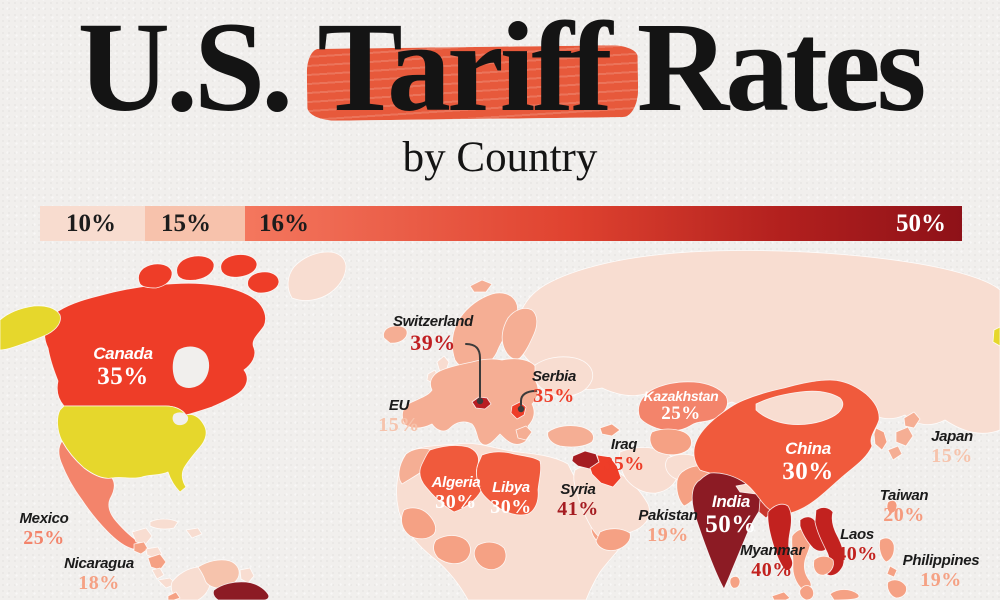 Image resolution: width=1000 pixels, height=600 pixels. I want to click on map-country-cambodia, so click(823, 565).